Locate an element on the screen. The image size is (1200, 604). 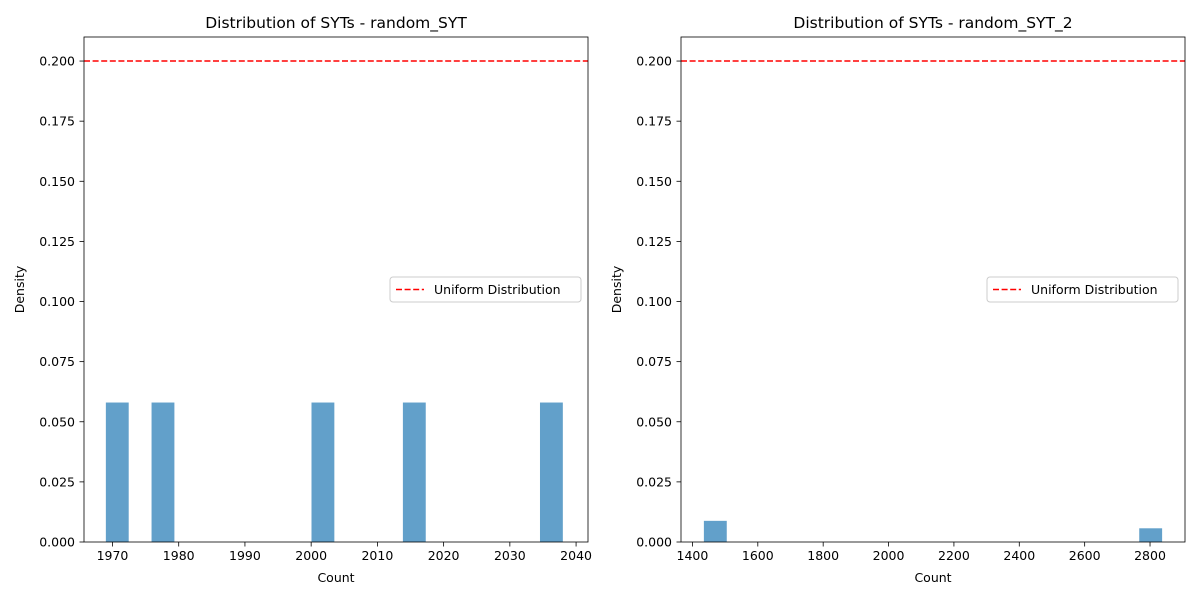
chart-1-legend-label: Uniform Distribution is located at coordinates (497, 289).